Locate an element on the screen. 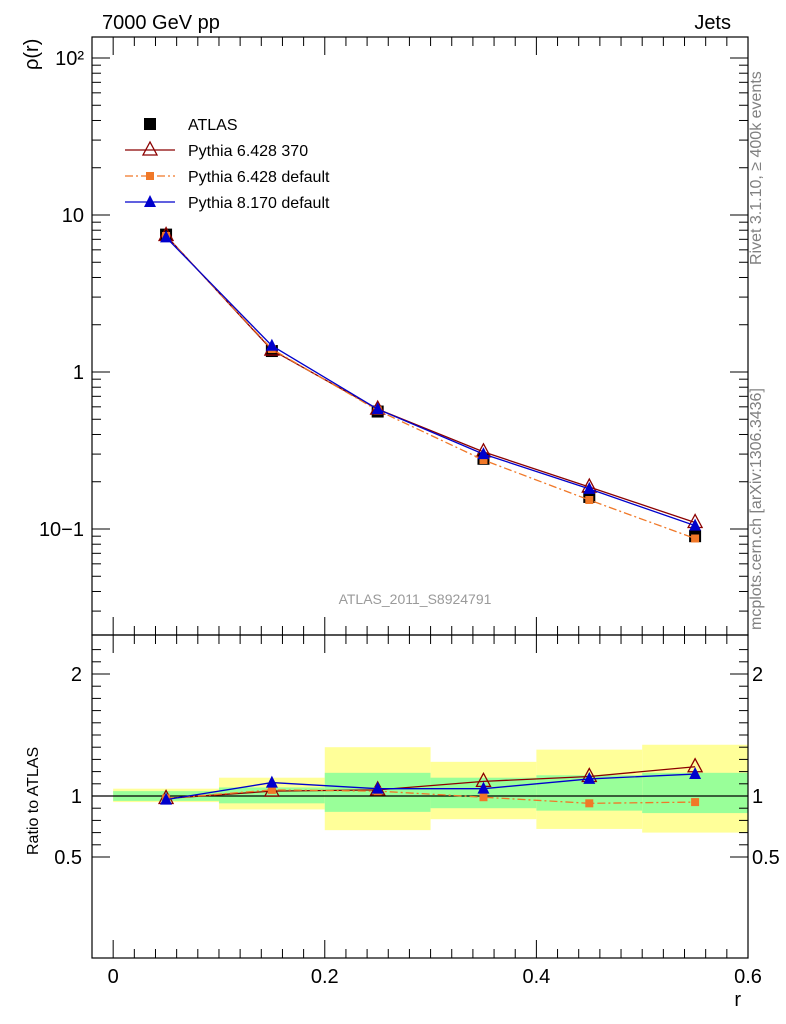 The image size is (786, 1024). ratio-ytick-label: 2 is located at coordinates (76, 675).